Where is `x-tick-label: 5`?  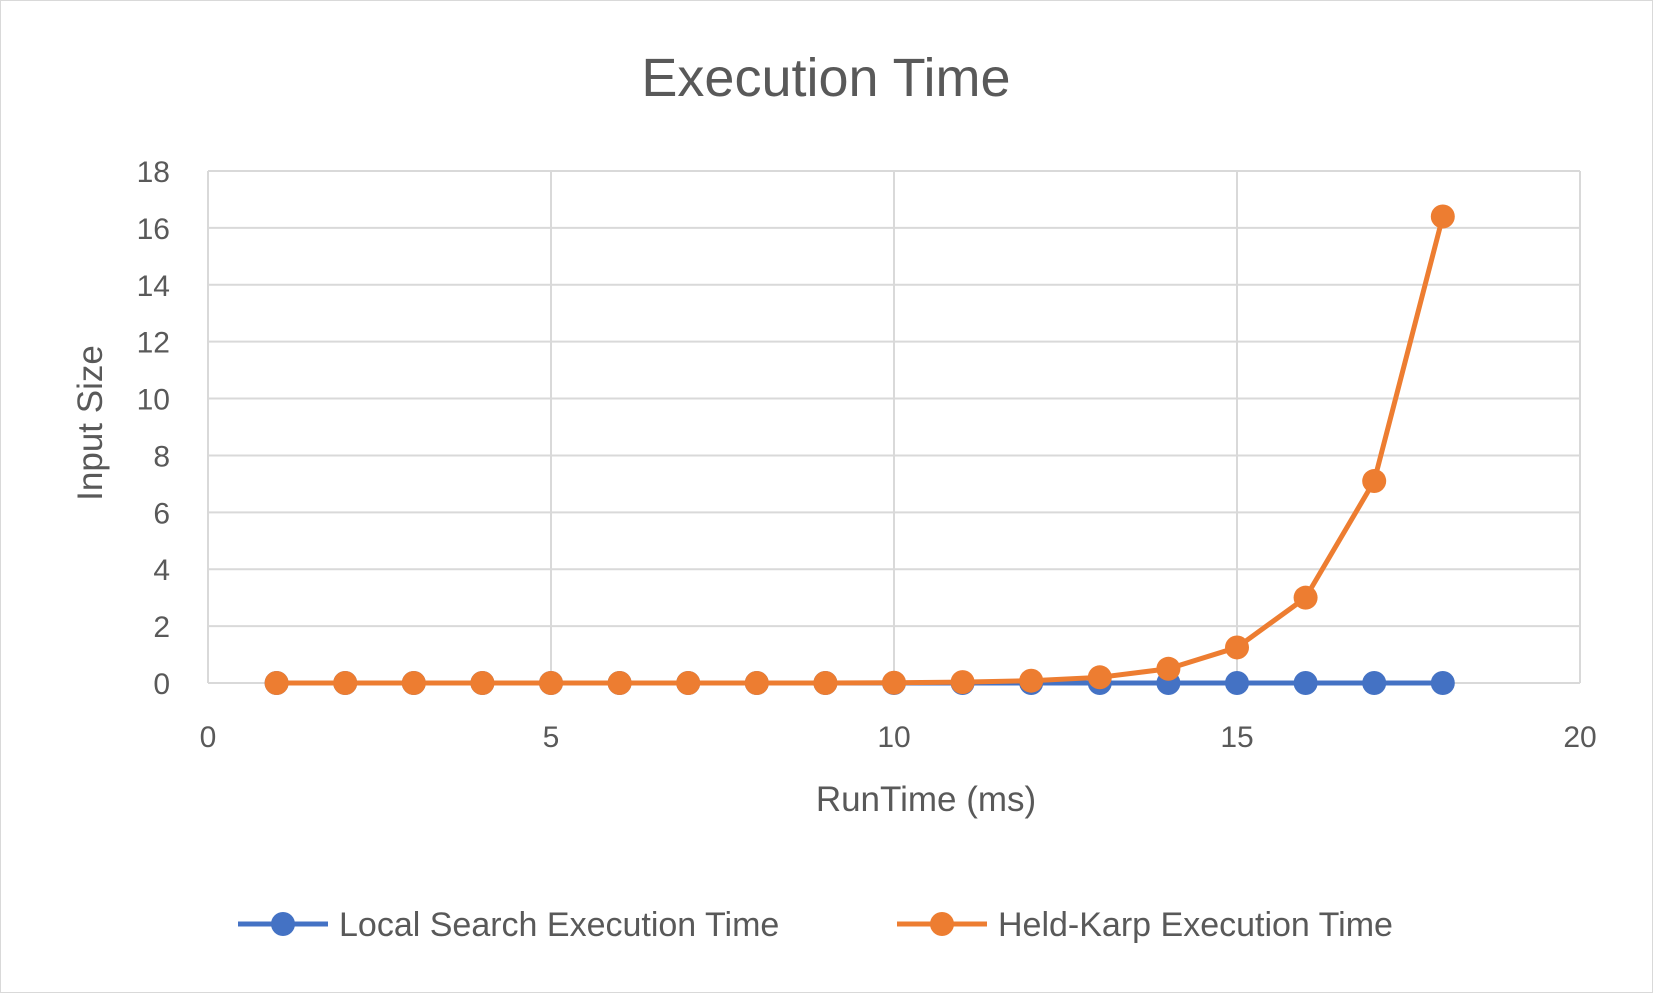 x-tick-label: 5 is located at coordinates (551, 737).